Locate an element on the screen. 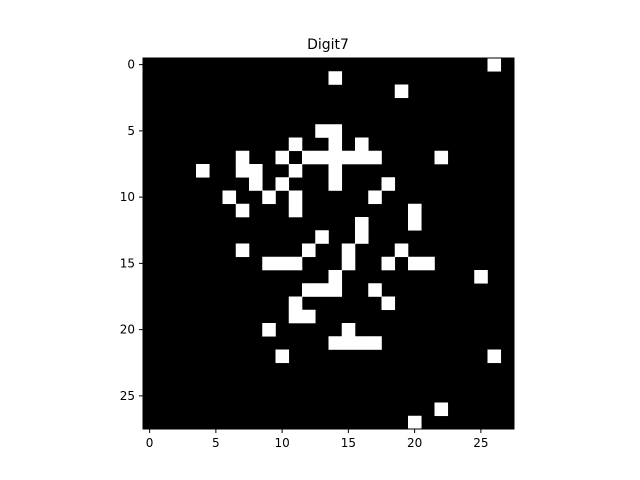 This screenshot has width=640, height=480. x-tick-label: 10 is located at coordinates (281, 443).